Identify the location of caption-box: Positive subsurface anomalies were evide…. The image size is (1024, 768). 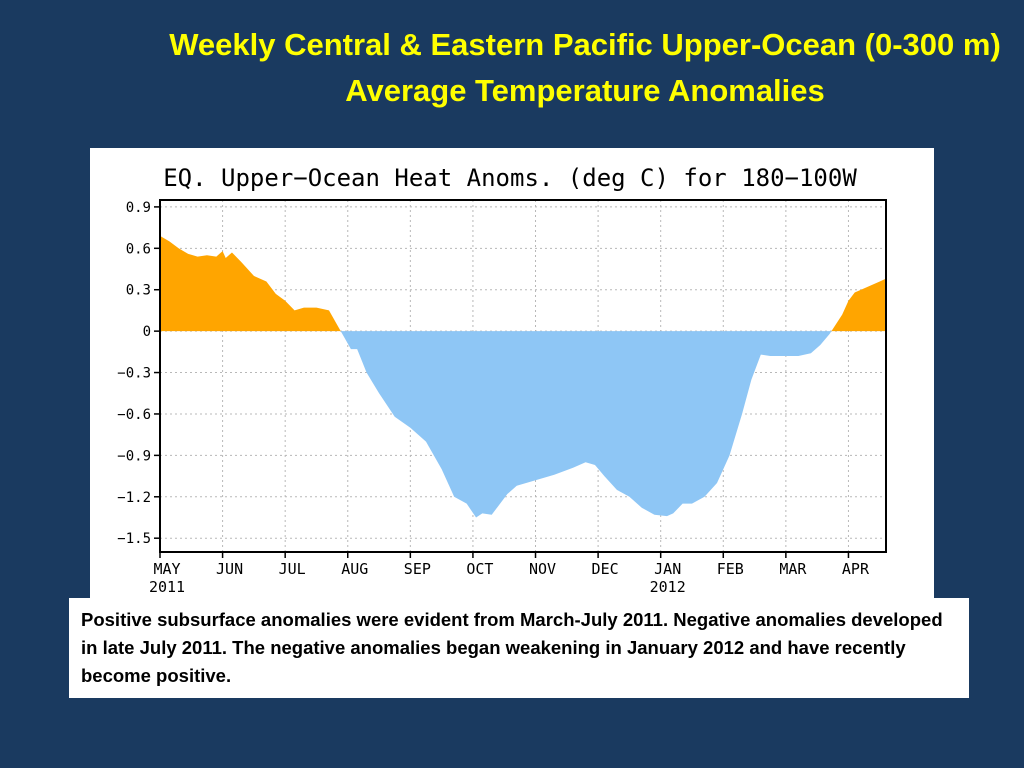
(519, 648).